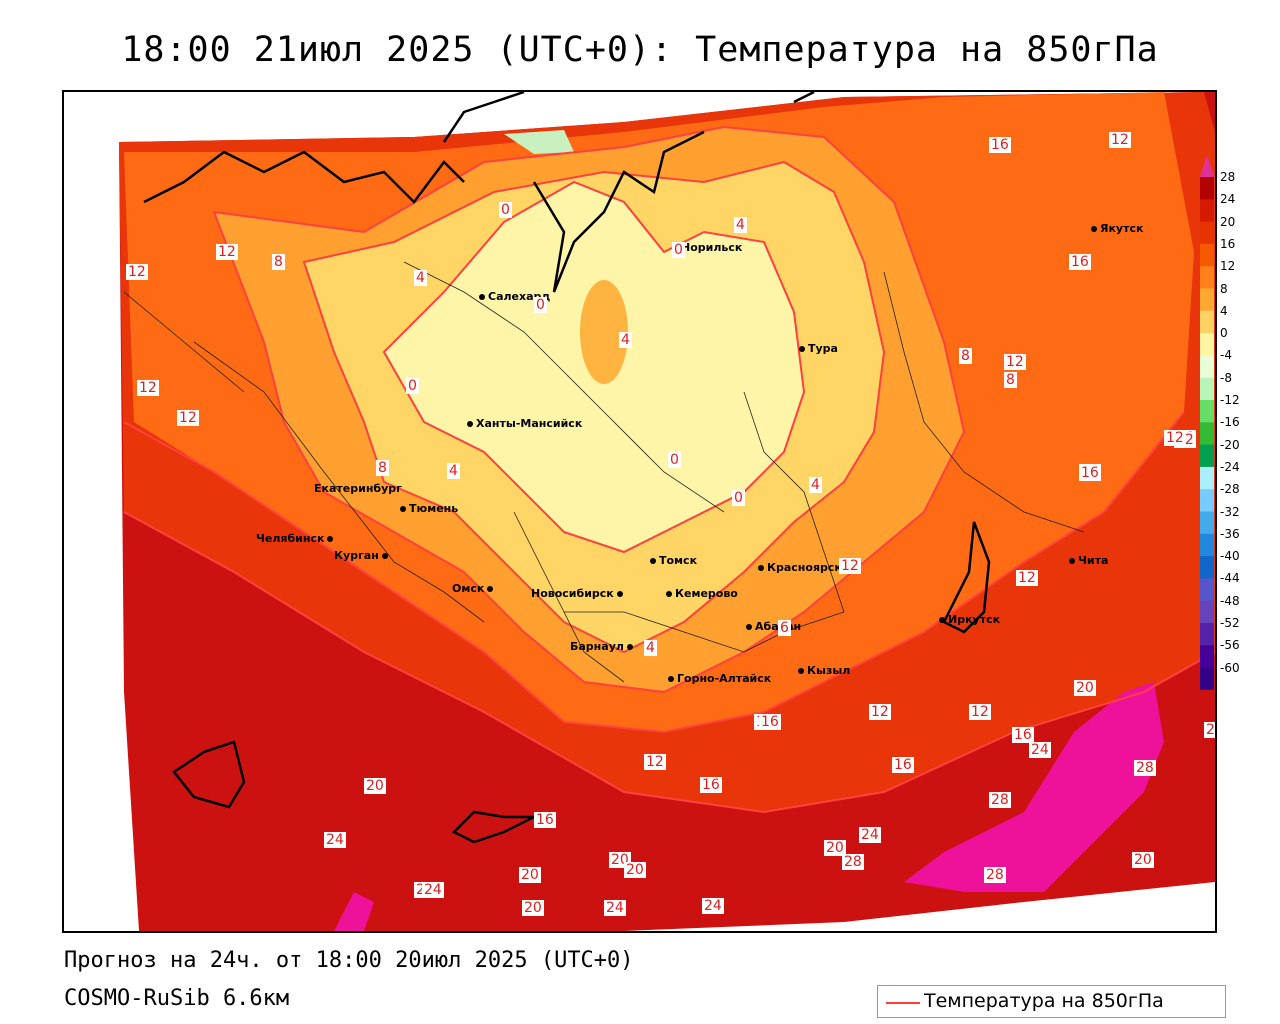 The width and height of the screenshot is (1280, 1024). Describe the element at coordinates (1230, 578) in the screenshot. I see `colorbar-tick-label: -44` at that location.